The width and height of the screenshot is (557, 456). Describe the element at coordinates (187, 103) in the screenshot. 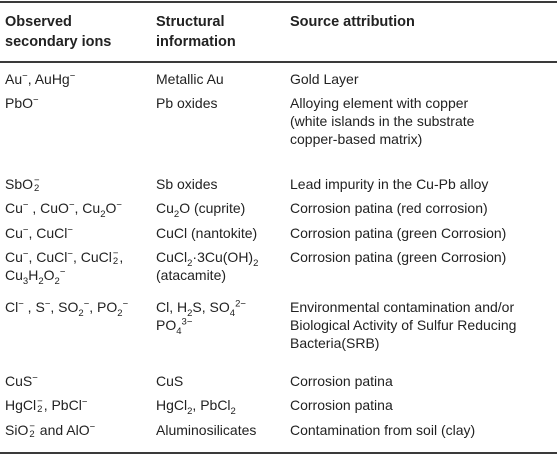

I see `row-1-structure: Pb oxides` at that location.